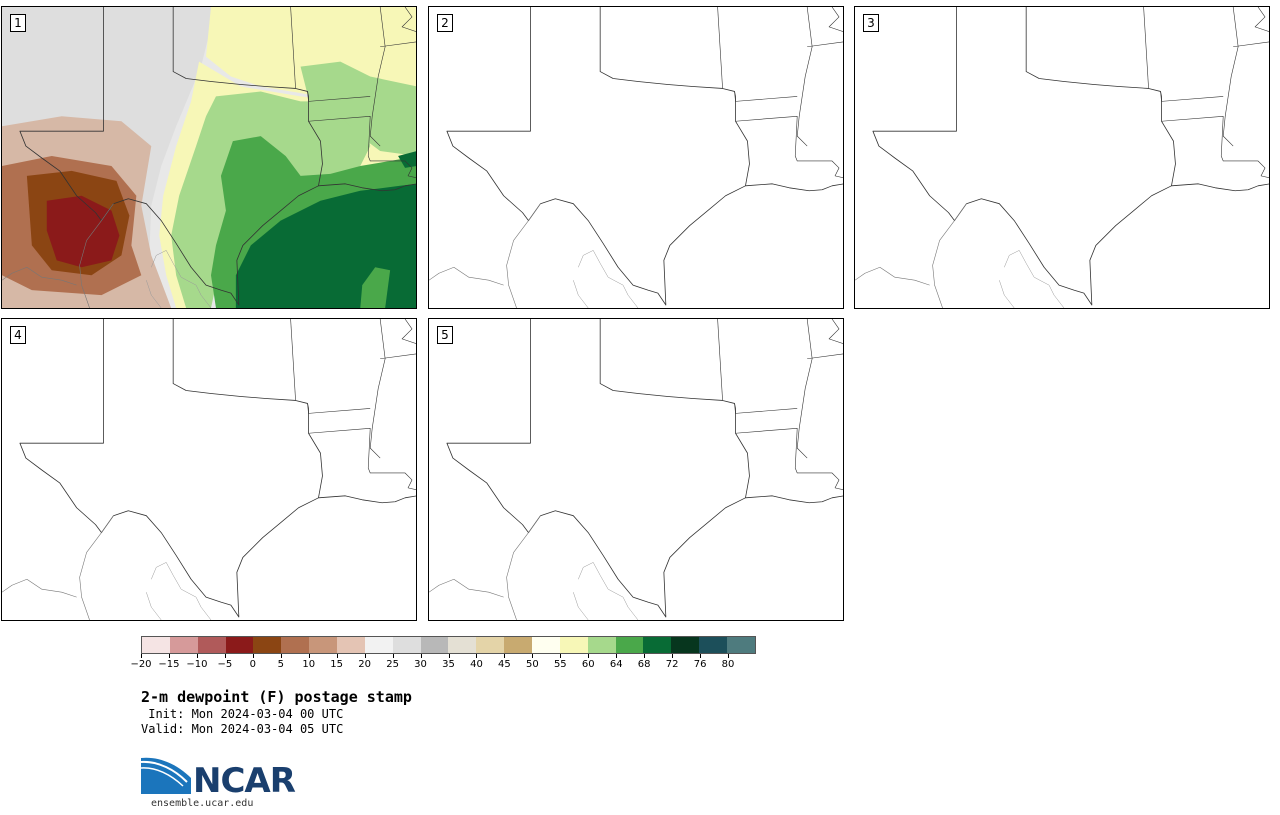  What do you see at coordinates (392, 664) in the screenshot?
I see `colorbar-tick-label: 25` at bounding box center [392, 664].